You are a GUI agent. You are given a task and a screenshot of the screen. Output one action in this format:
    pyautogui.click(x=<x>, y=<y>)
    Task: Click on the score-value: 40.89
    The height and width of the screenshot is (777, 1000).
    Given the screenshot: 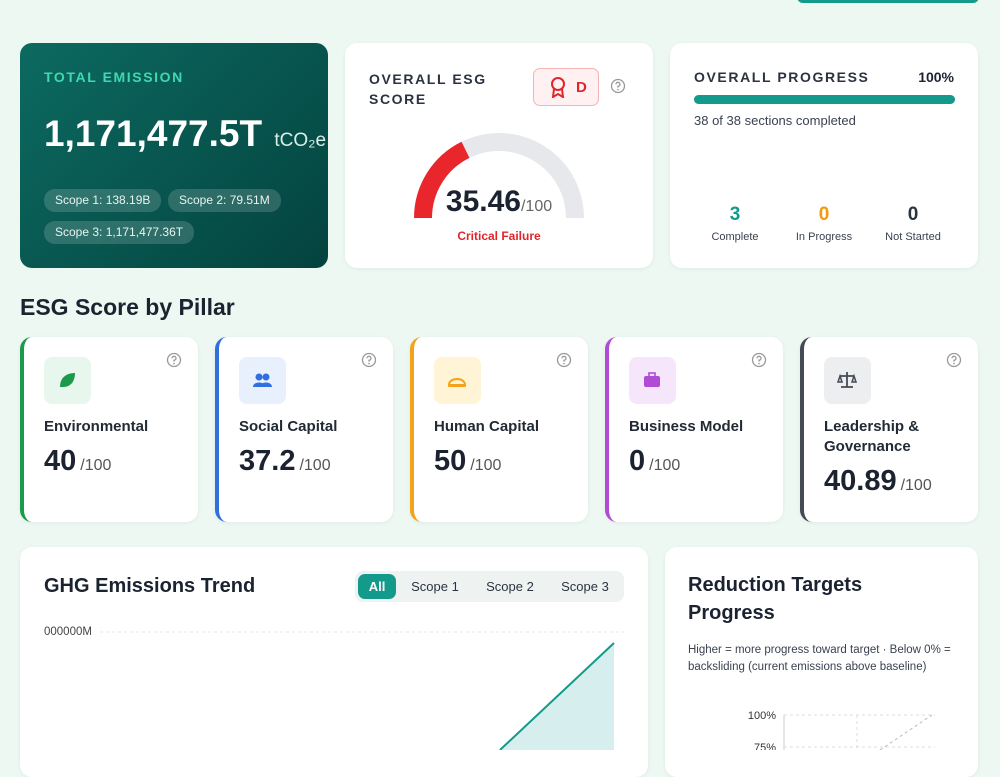 What is the action you would take?
    pyautogui.click(x=860, y=481)
    